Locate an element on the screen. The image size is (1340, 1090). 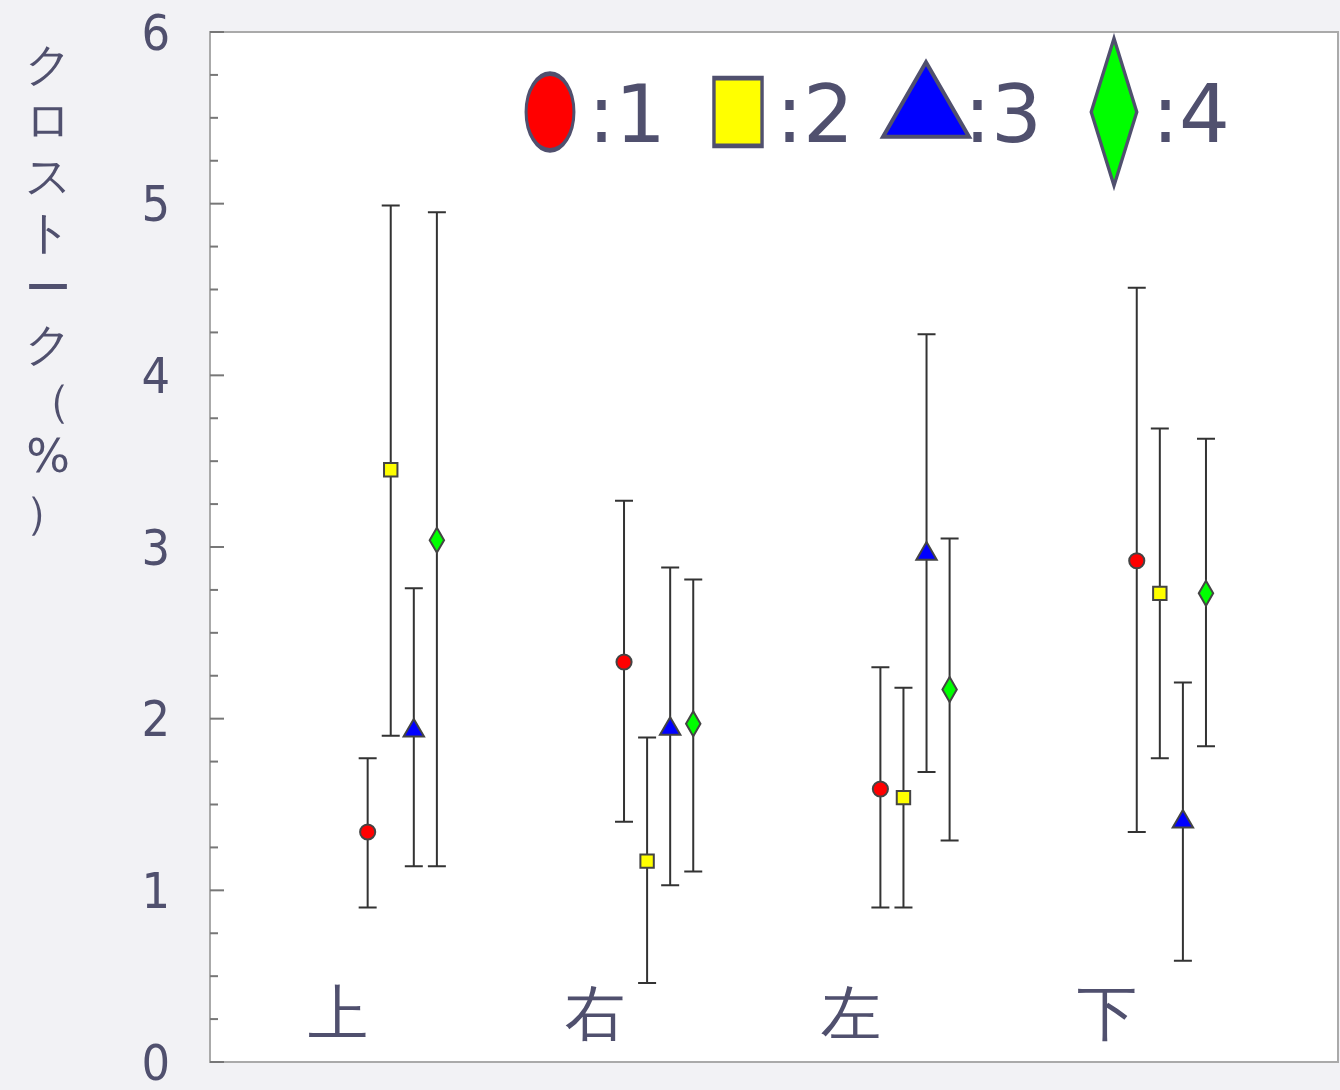
y-tick-label: 1 is located at coordinates (155, 890).